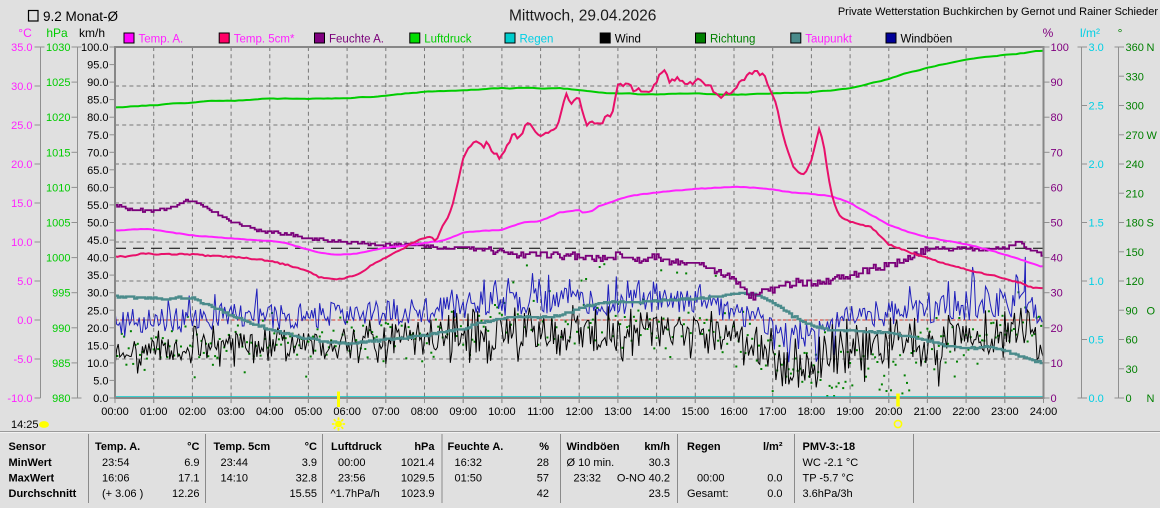  I want to click on svg-text: 20:00, so click(889, 412).